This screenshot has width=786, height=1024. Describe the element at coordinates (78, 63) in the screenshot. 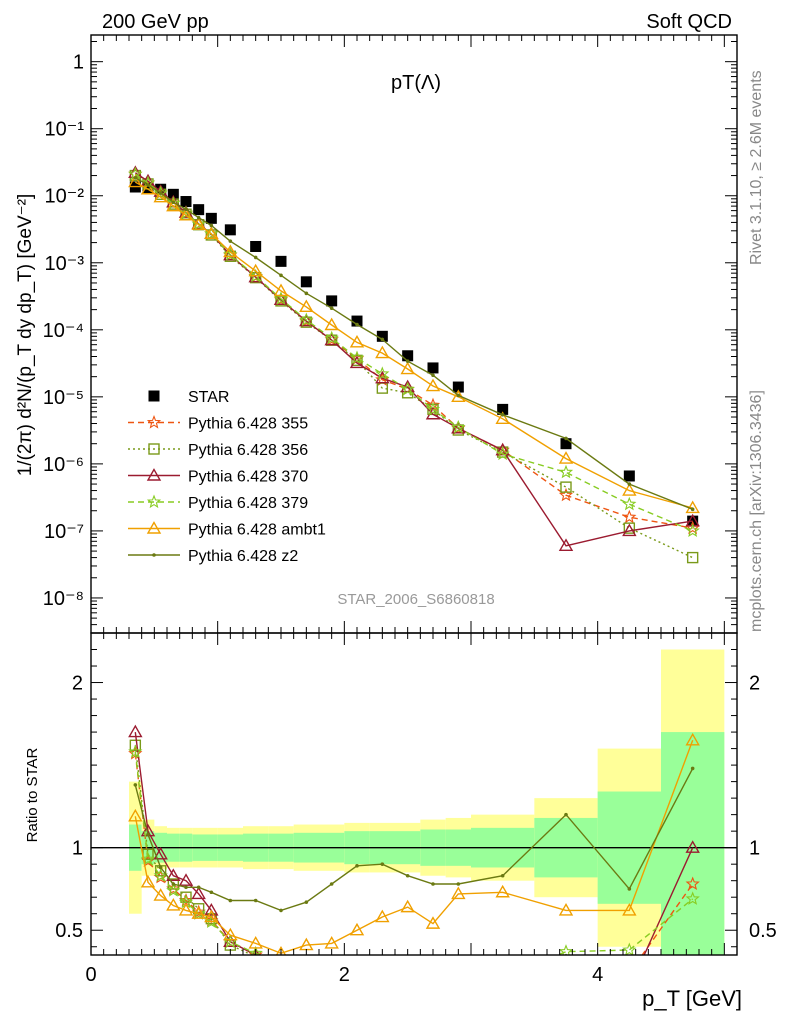

I see `main-ytick-label: 1` at that location.